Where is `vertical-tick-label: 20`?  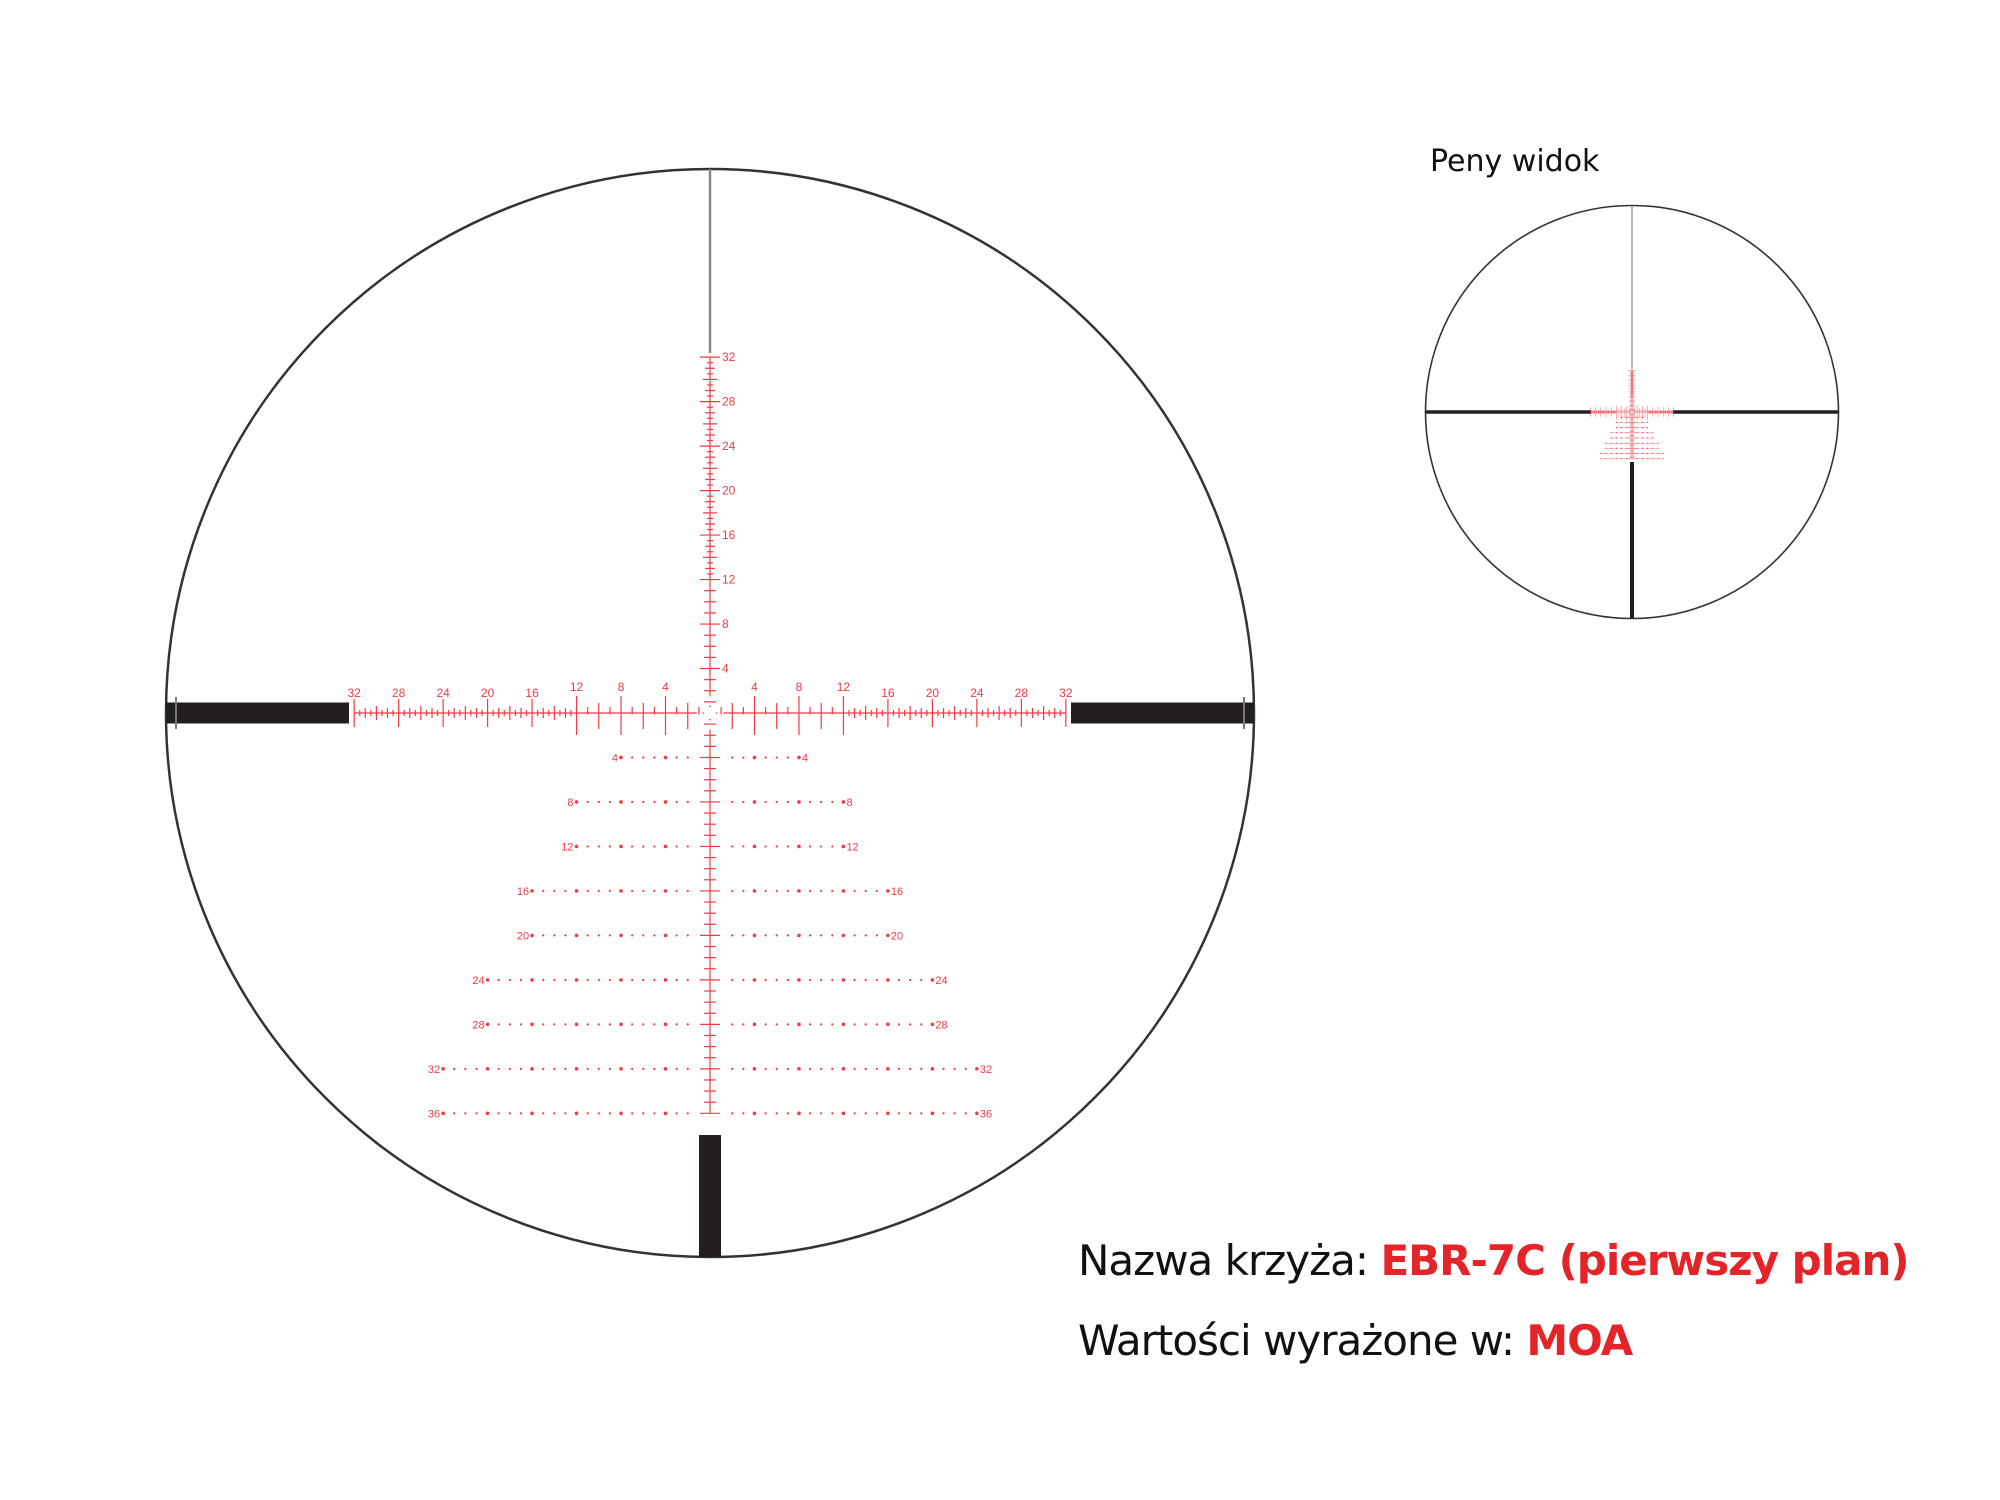 vertical-tick-label: 20 is located at coordinates (729, 491).